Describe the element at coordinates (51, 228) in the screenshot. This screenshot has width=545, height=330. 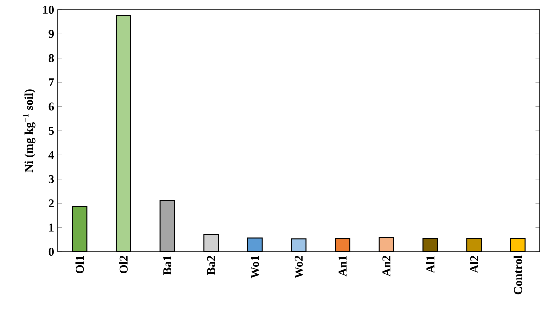
I see `y-tick-label: 1` at that location.